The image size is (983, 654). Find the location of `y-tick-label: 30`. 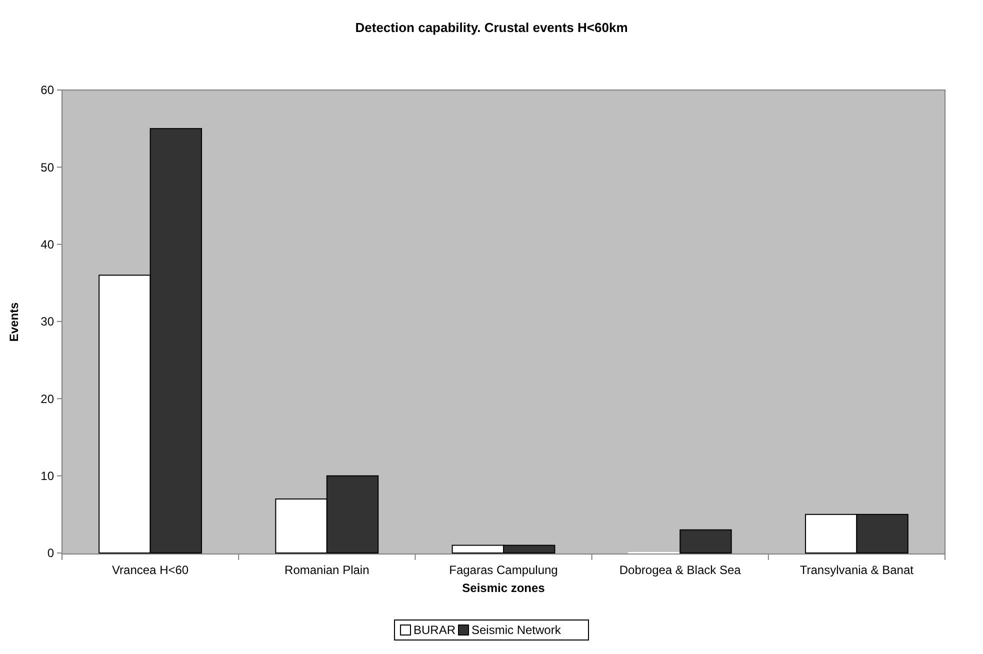

y-tick-label: 30 is located at coordinates (47, 321).